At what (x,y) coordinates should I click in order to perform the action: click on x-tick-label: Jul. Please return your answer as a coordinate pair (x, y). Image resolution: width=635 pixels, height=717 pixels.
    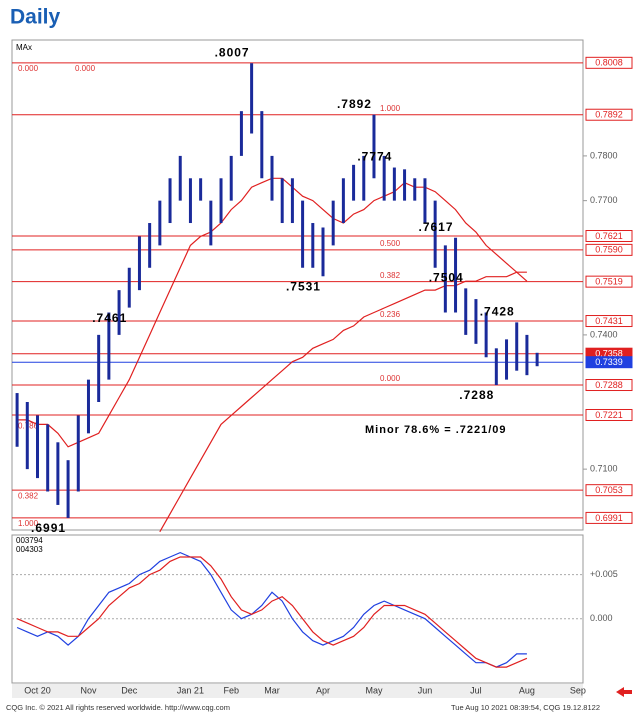
    Looking at the image, I should click on (476, 690).